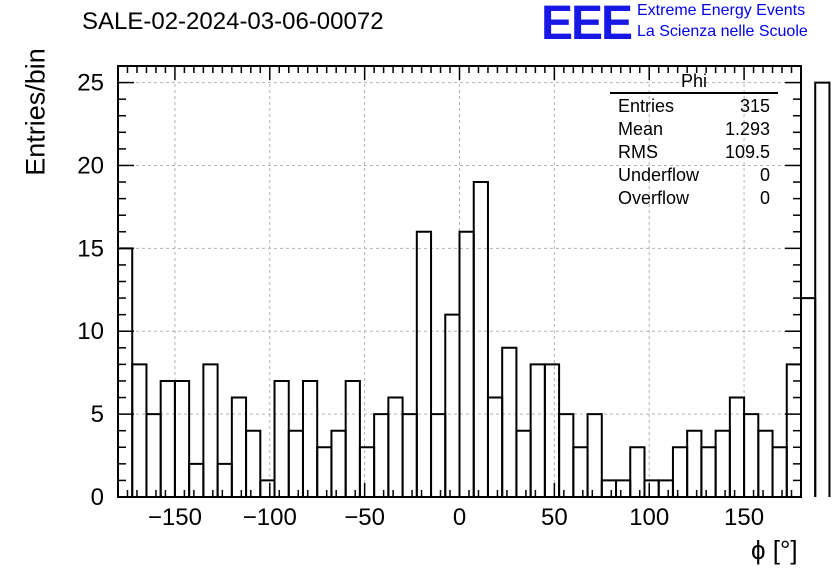 This screenshot has height=572, width=836. Describe the element at coordinates (721, 10) in the screenshot. I see `eee-logo-line1: Extreme Energy Events` at that location.